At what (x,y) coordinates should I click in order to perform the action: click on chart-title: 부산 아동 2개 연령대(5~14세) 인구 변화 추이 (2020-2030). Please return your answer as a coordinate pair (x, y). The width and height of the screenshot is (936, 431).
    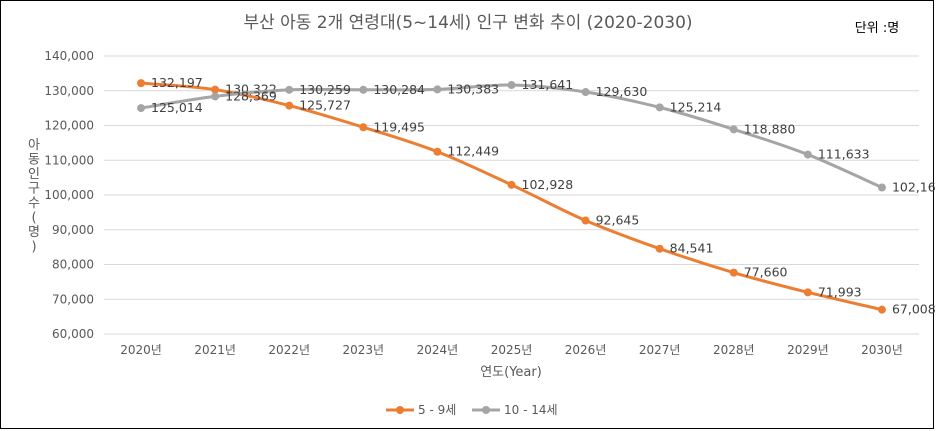
    Looking at the image, I should click on (467, 23).